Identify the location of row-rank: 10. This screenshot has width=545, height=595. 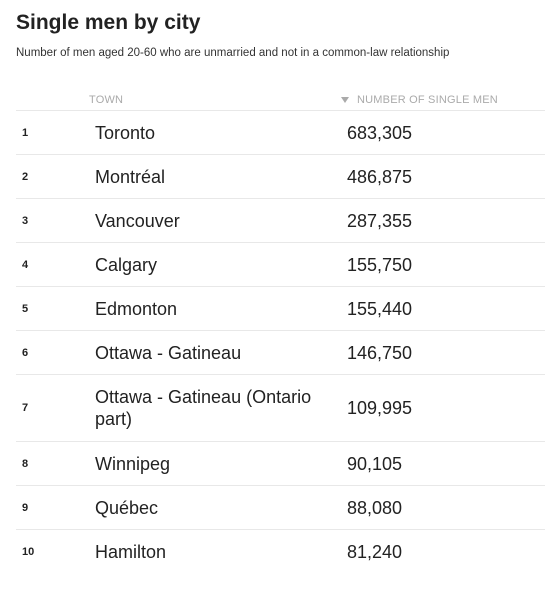
(28, 551).